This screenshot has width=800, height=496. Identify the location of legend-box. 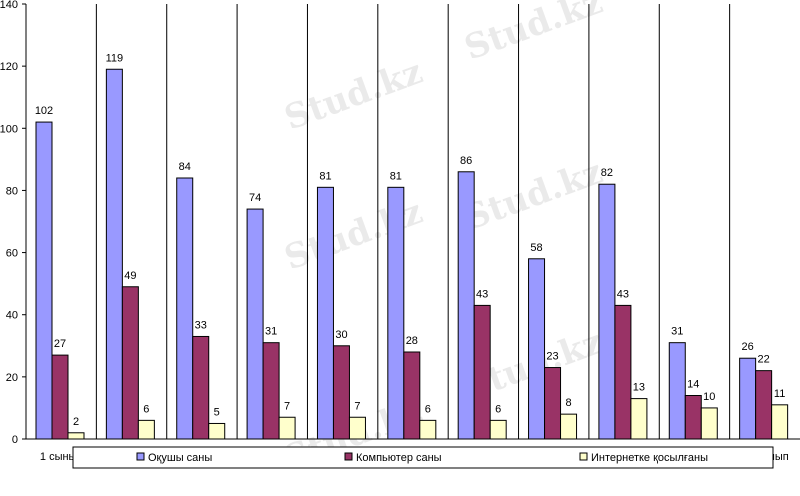
(423, 457).